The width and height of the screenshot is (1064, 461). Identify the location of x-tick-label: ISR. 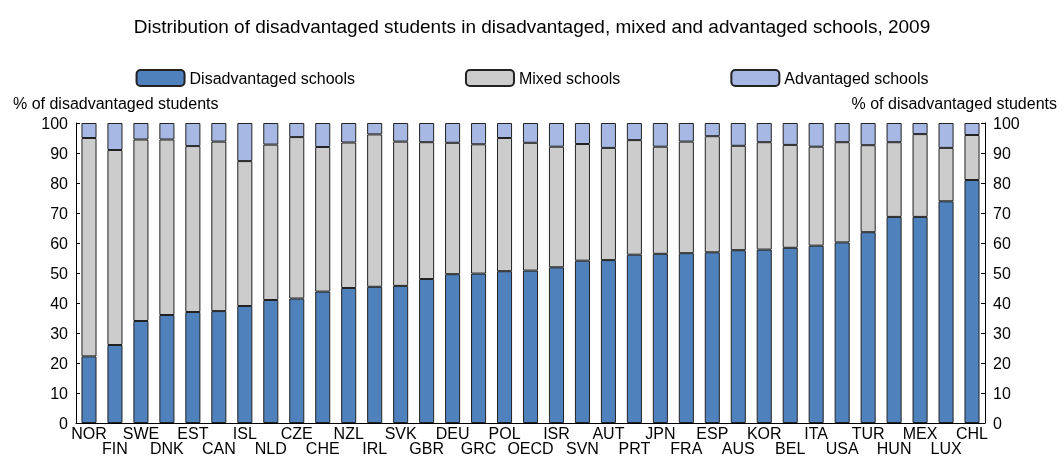
(556, 433).